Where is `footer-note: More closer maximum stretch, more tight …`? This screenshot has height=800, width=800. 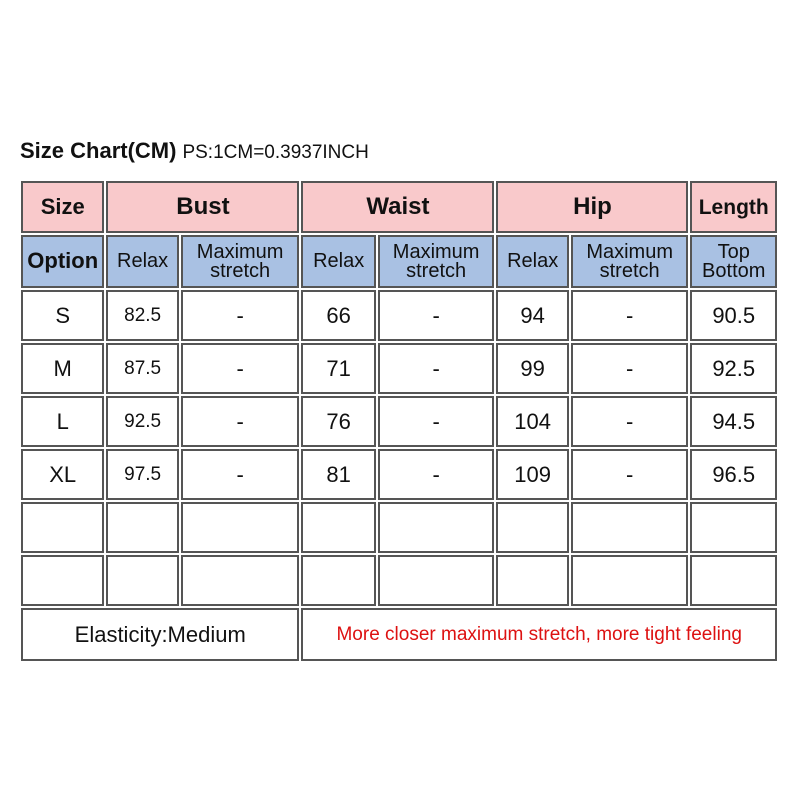
footer-note: More closer maximum stretch, more tight … is located at coordinates (539, 634).